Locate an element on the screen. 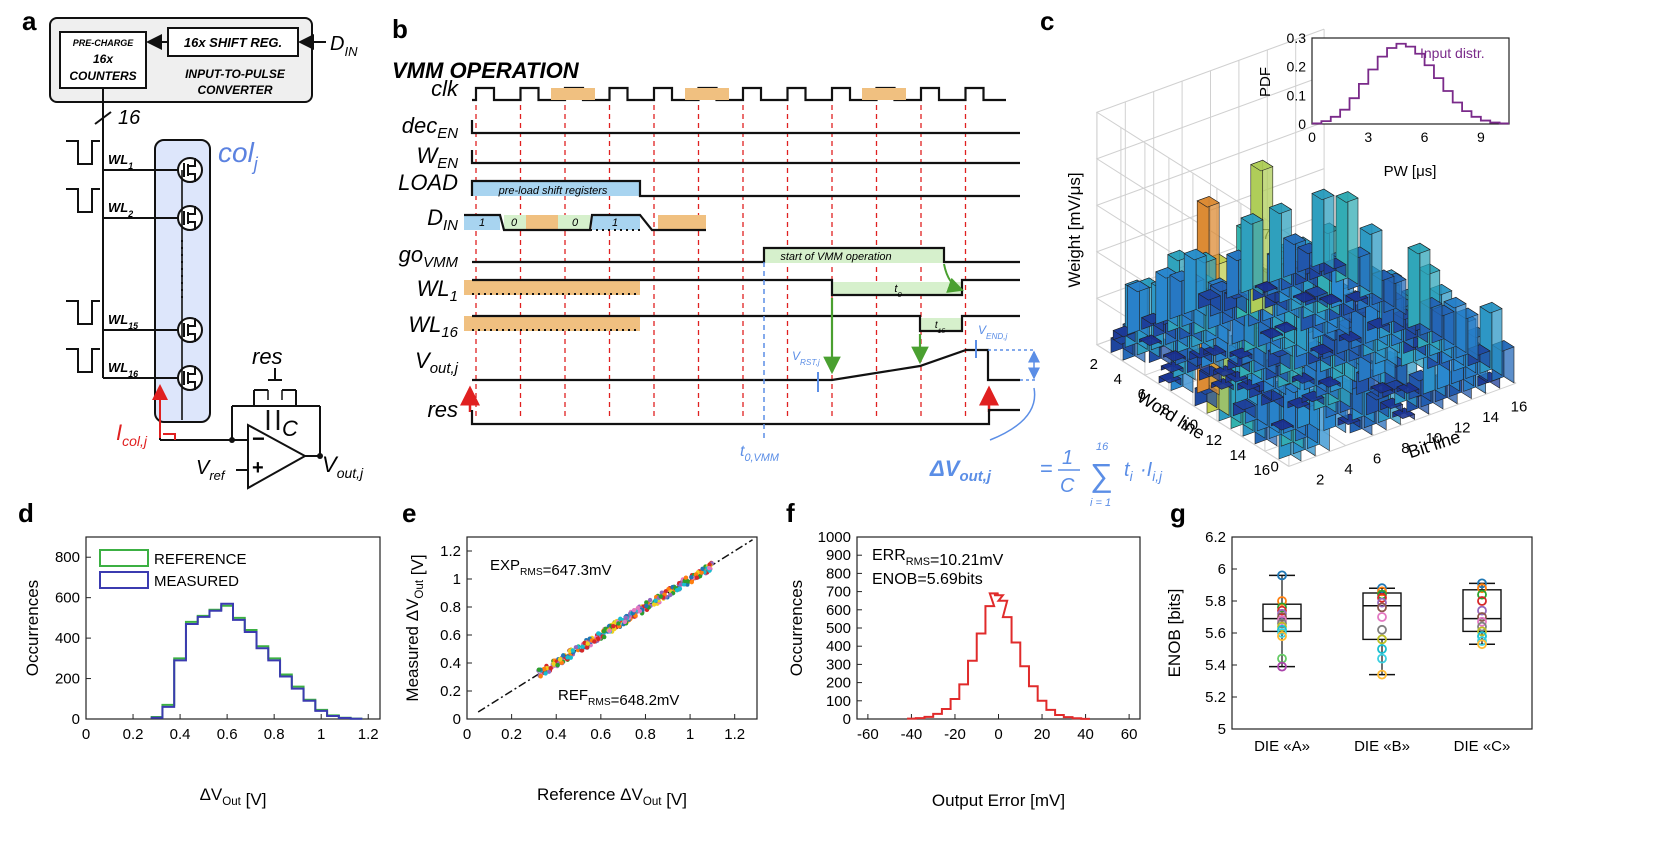 The height and width of the screenshot is (852, 1660). d-ylabel: Occurrences is located at coordinates (32, 628).